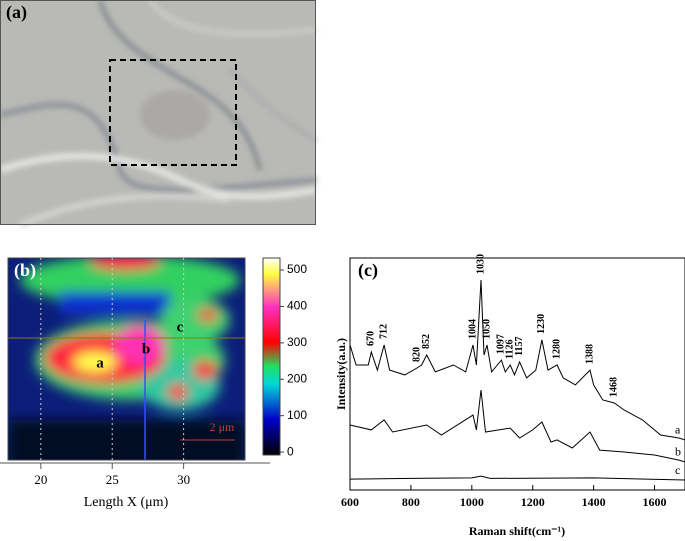 The image size is (685, 541). Describe the element at coordinates (16, 12) in the screenshot. I see `panel-label: (a)` at that location.